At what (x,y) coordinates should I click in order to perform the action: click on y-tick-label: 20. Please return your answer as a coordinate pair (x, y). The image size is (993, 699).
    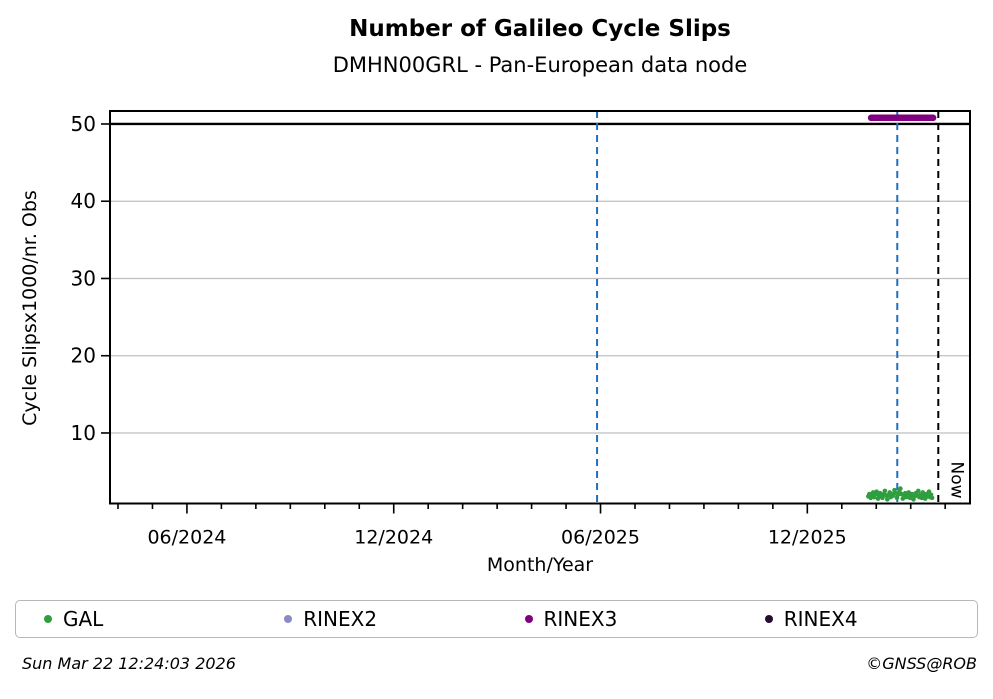
    Looking at the image, I should click on (83, 356).